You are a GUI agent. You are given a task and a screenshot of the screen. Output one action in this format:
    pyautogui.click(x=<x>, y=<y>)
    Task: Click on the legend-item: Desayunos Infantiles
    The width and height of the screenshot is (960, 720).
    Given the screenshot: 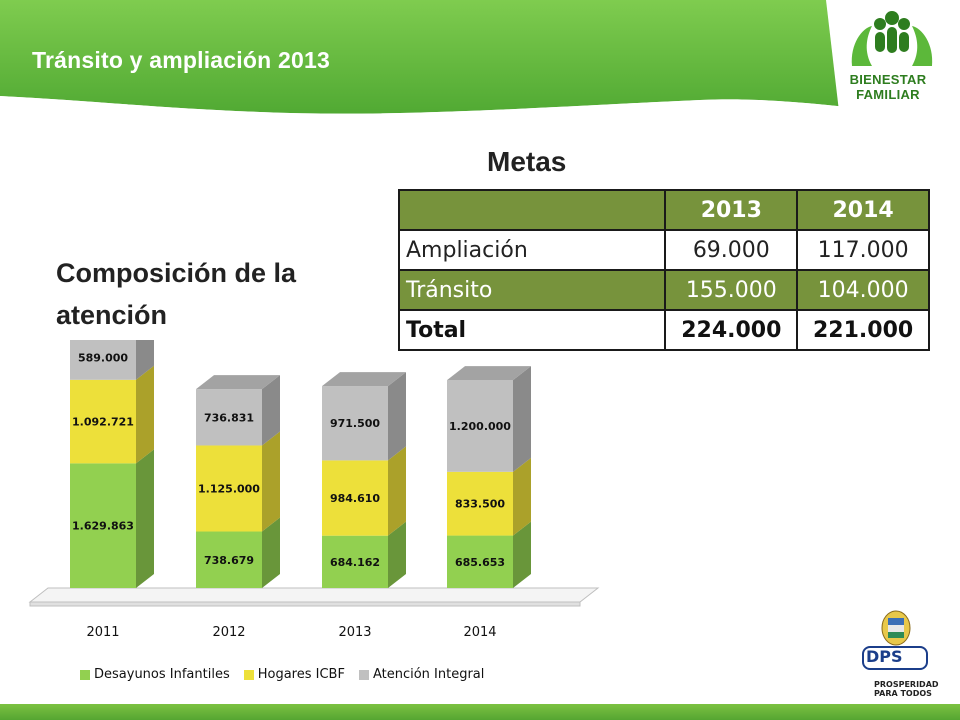 What is the action you would take?
    pyautogui.click(x=155, y=674)
    